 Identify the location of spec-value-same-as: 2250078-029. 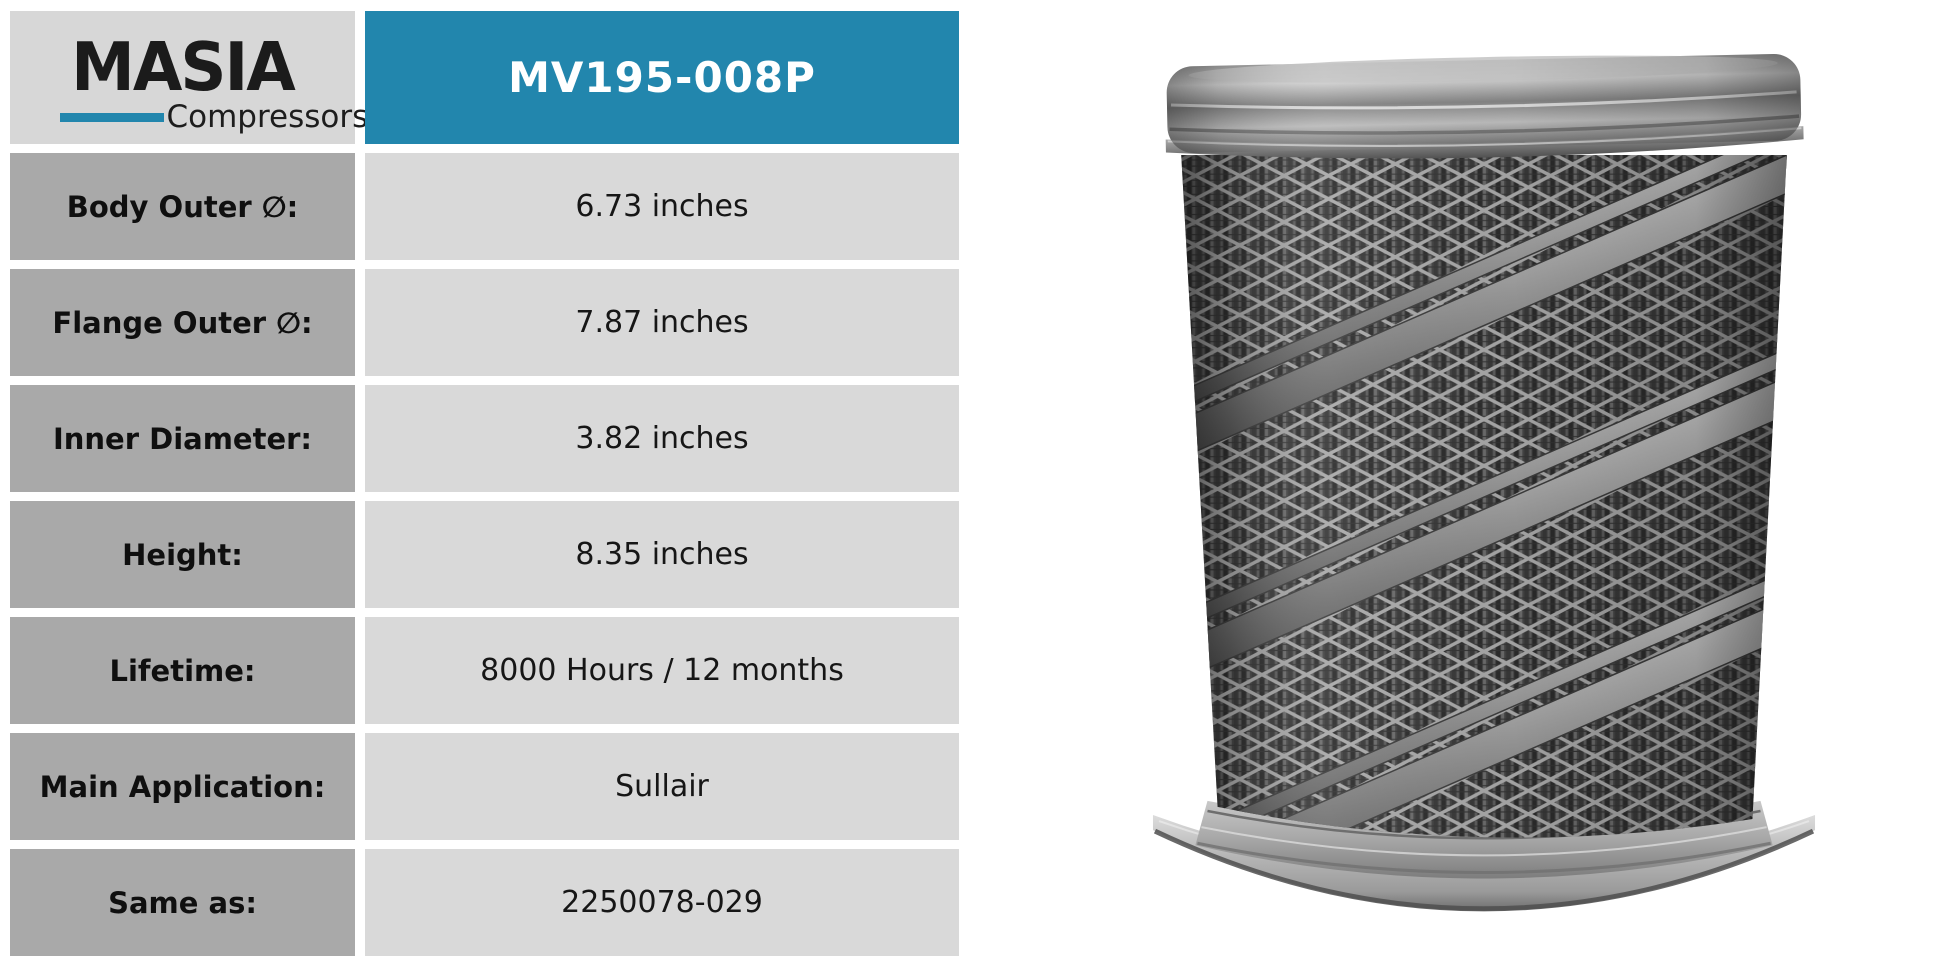
(662, 902).